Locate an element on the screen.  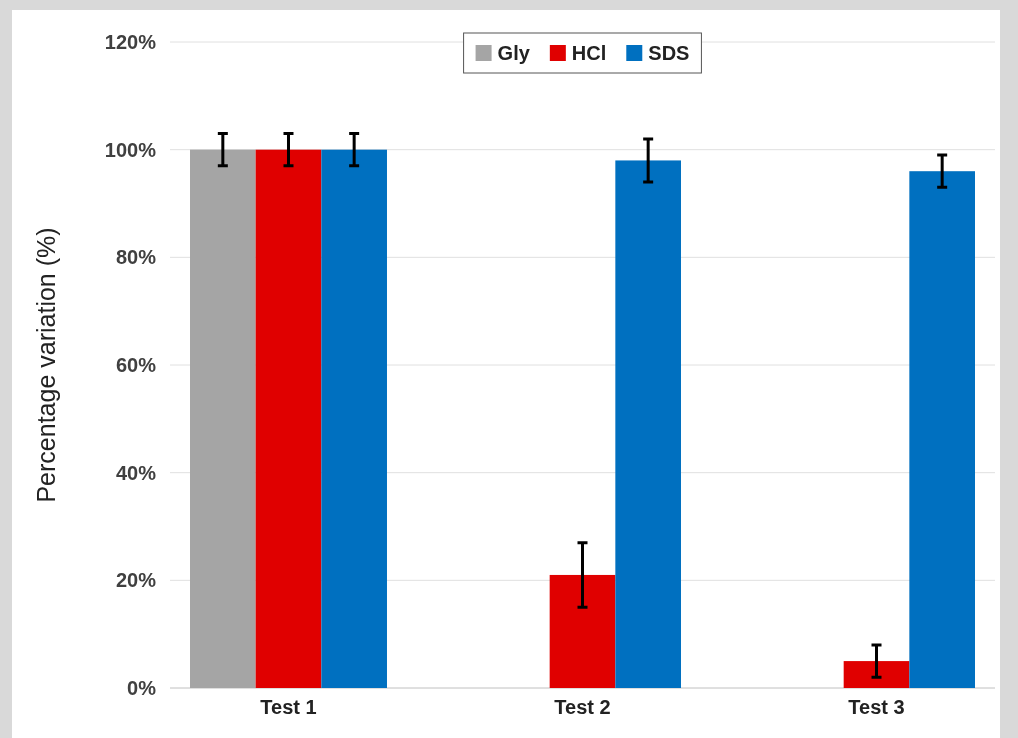
x-tick-label: Test 1 is located at coordinates (288, 707).